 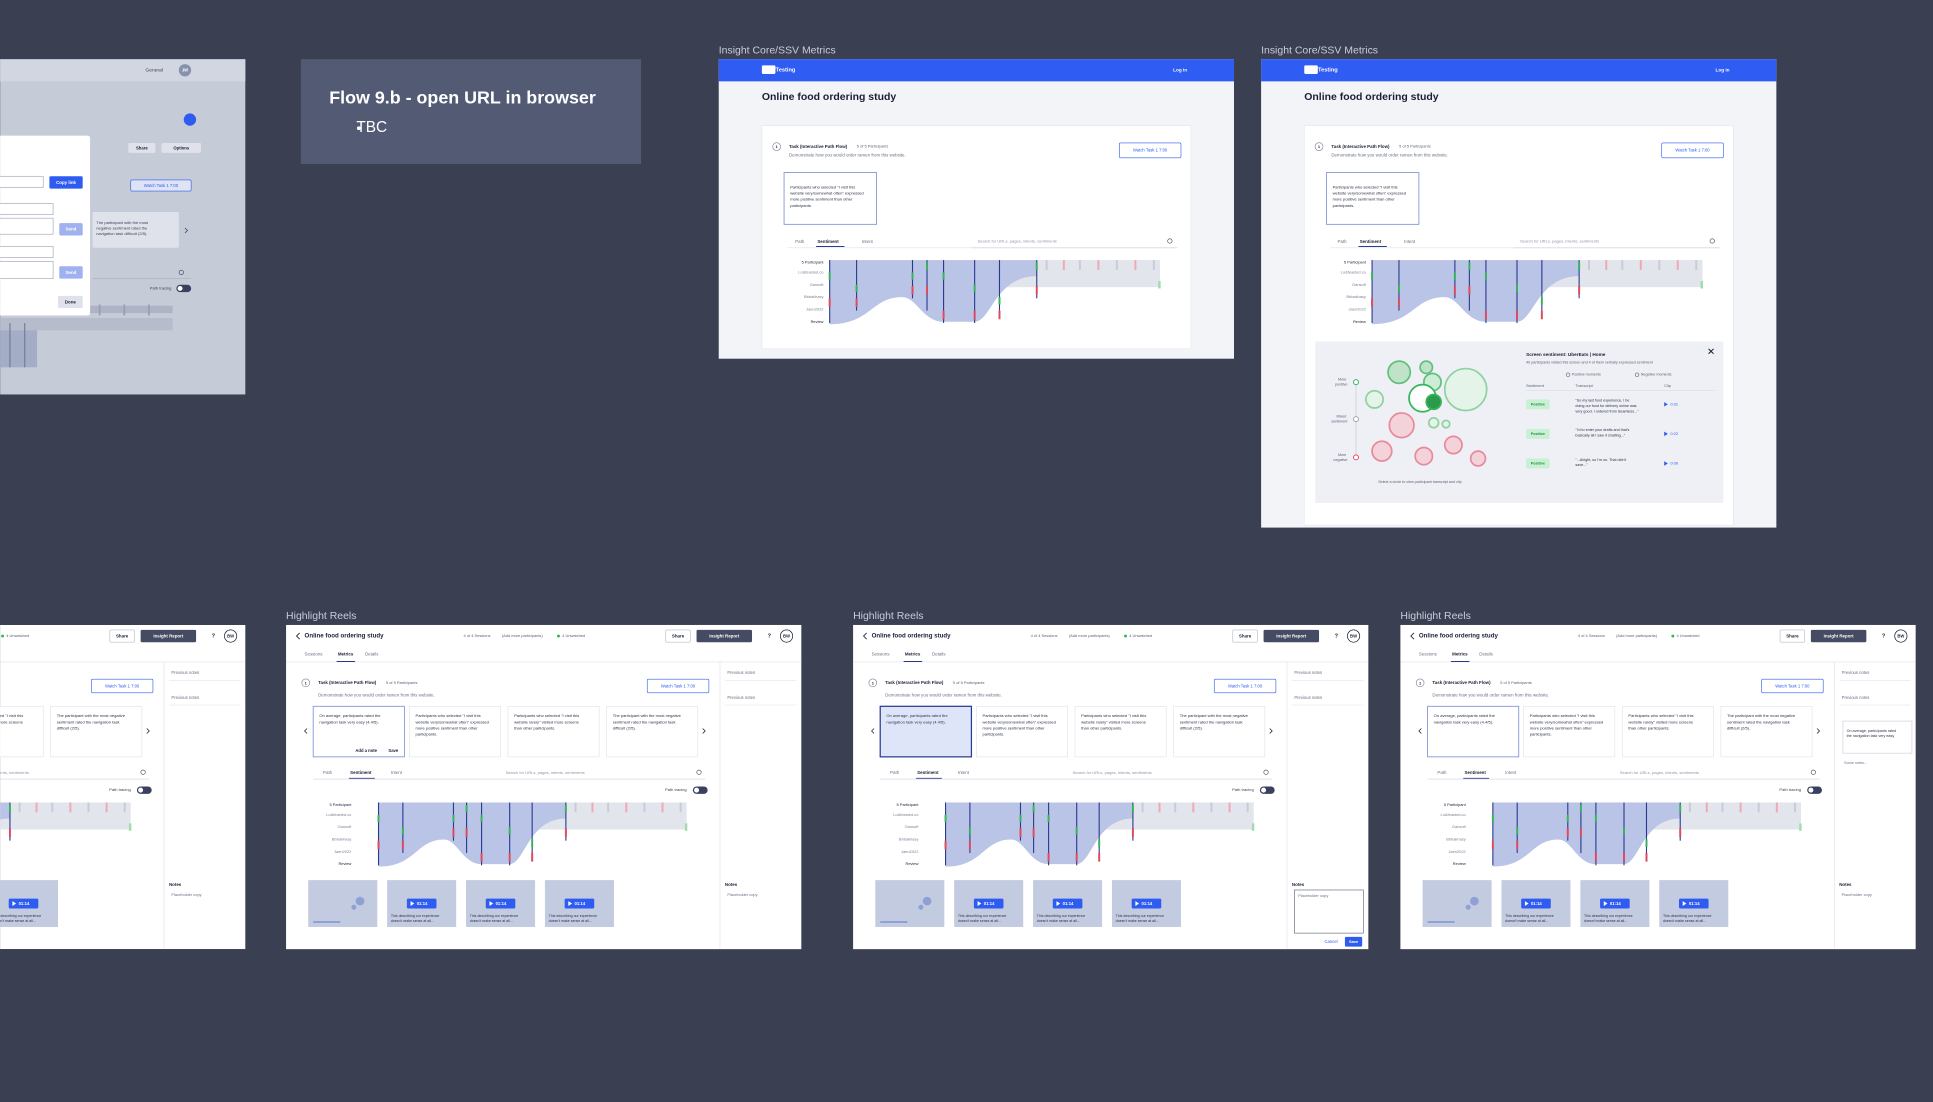 I want to click on close-icon, so click(x=1711, y=351).